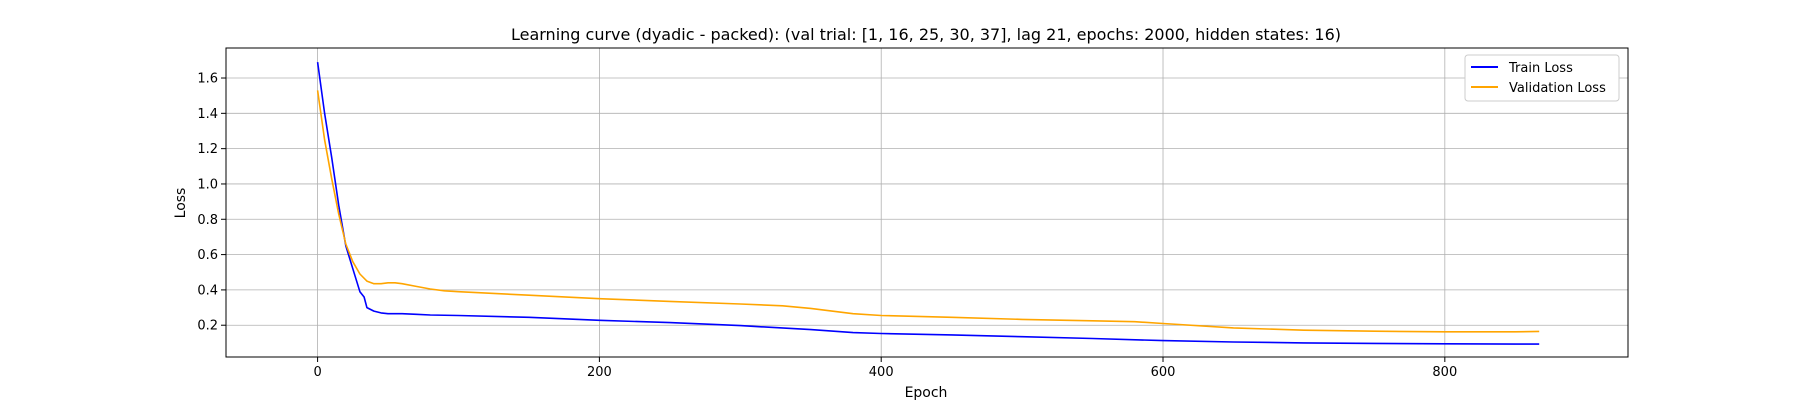  What do you see at coordinates (317, 372) in the screenshot?
I see `x-tick-label: 0` at bounding box center [317, 372].